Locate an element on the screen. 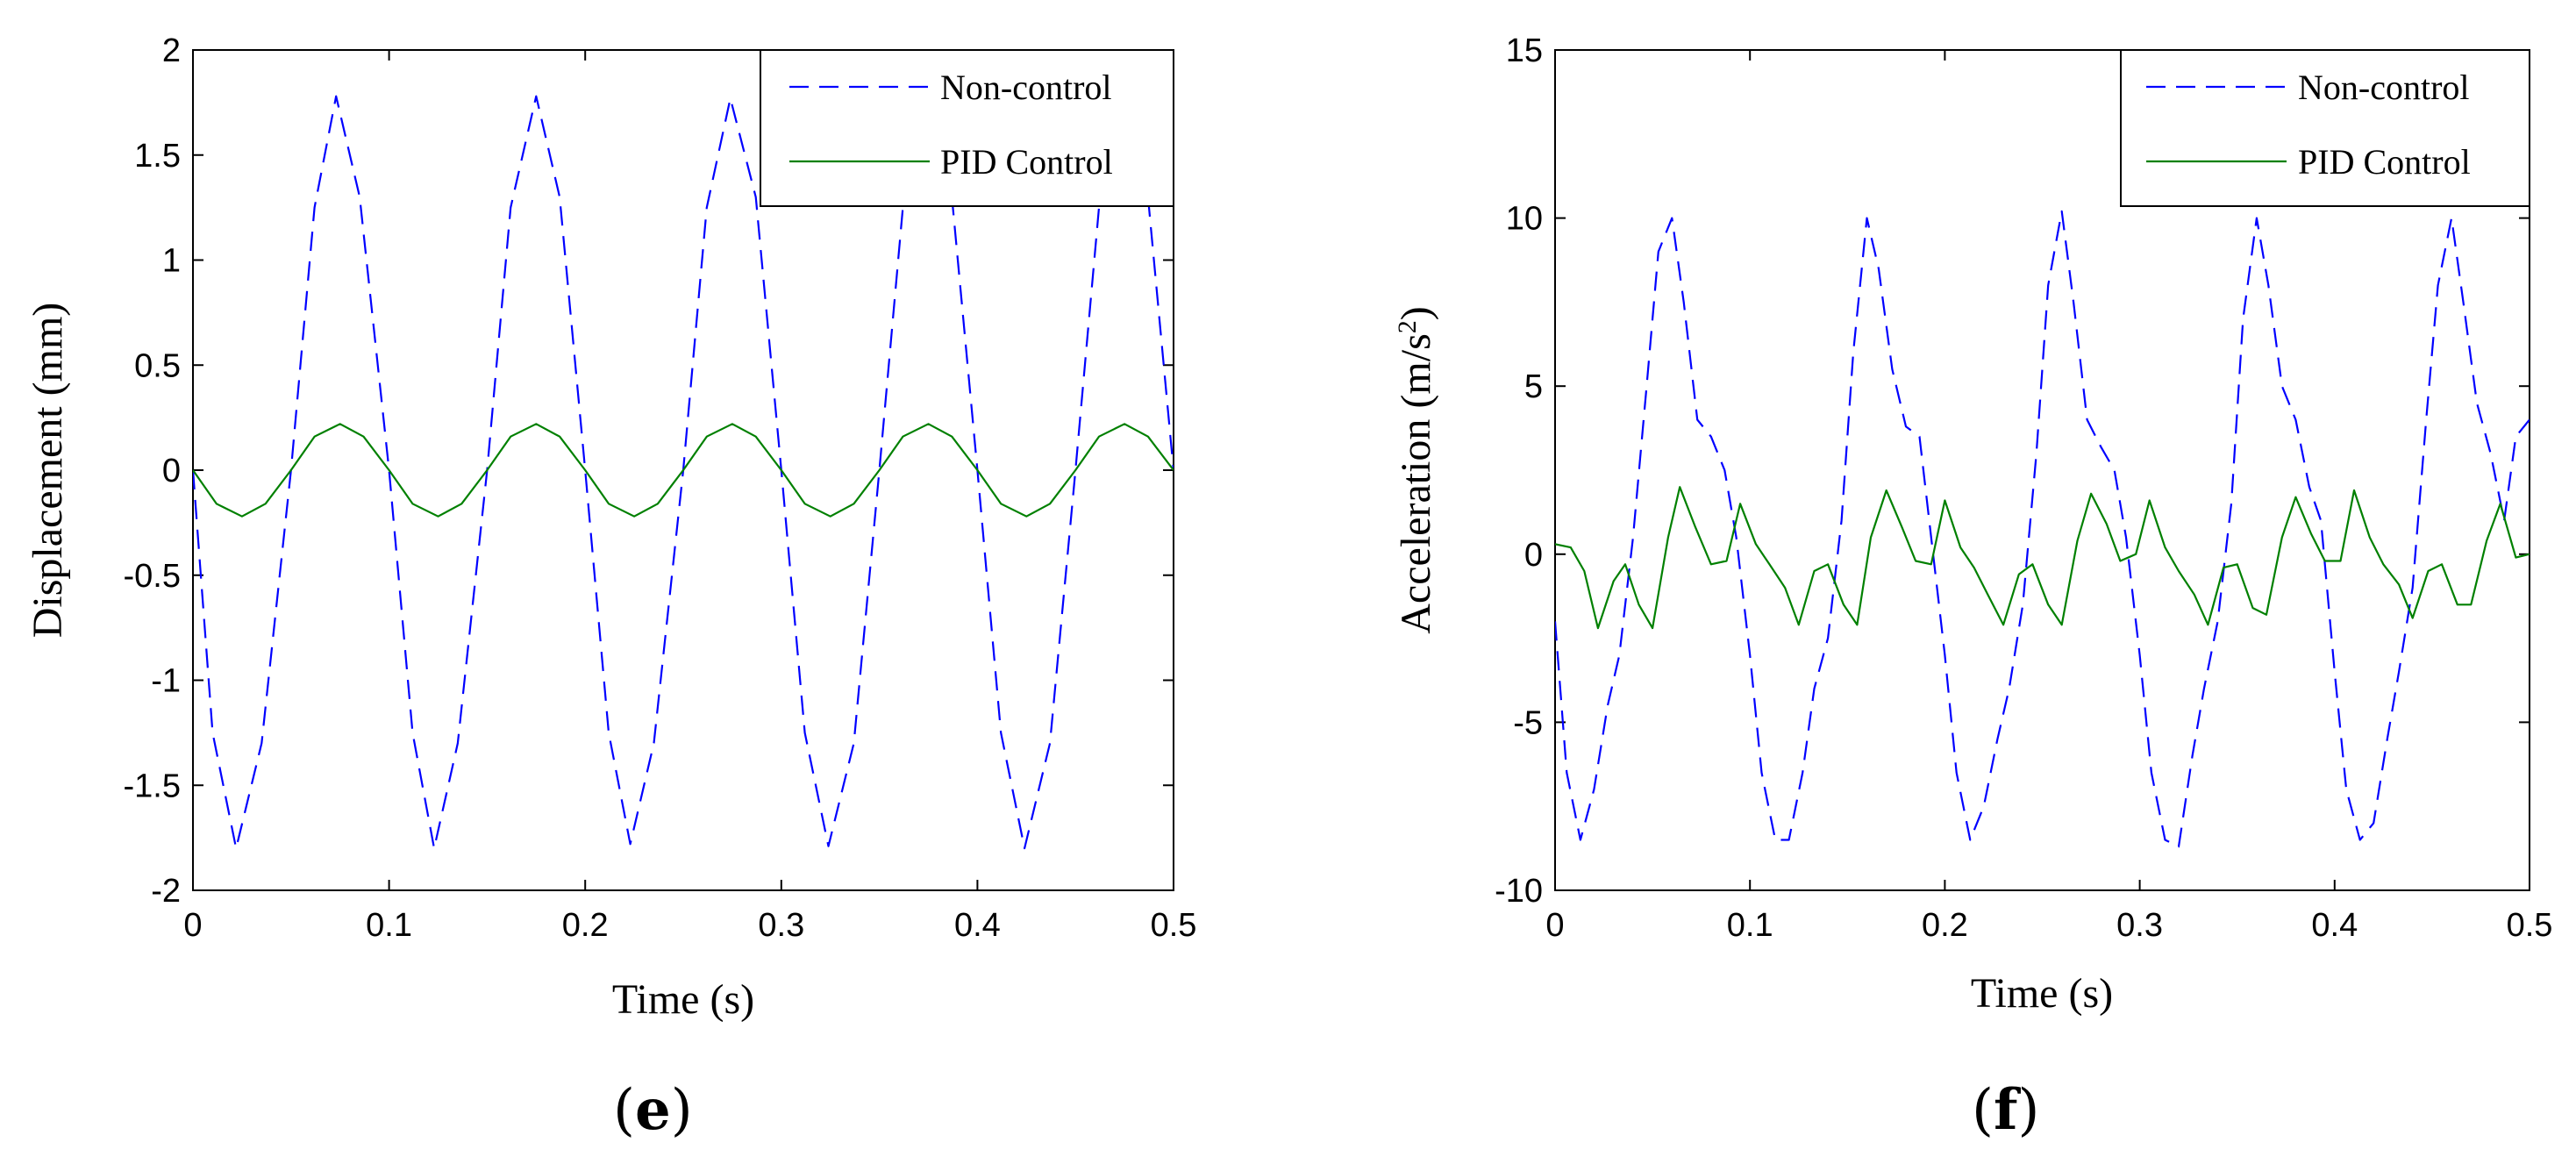 Image resolution: width=2576 pixels, height=1164 pixels. y-axis-label-f: Acceleration (m/s2) is located at coordinates (1416, 470).